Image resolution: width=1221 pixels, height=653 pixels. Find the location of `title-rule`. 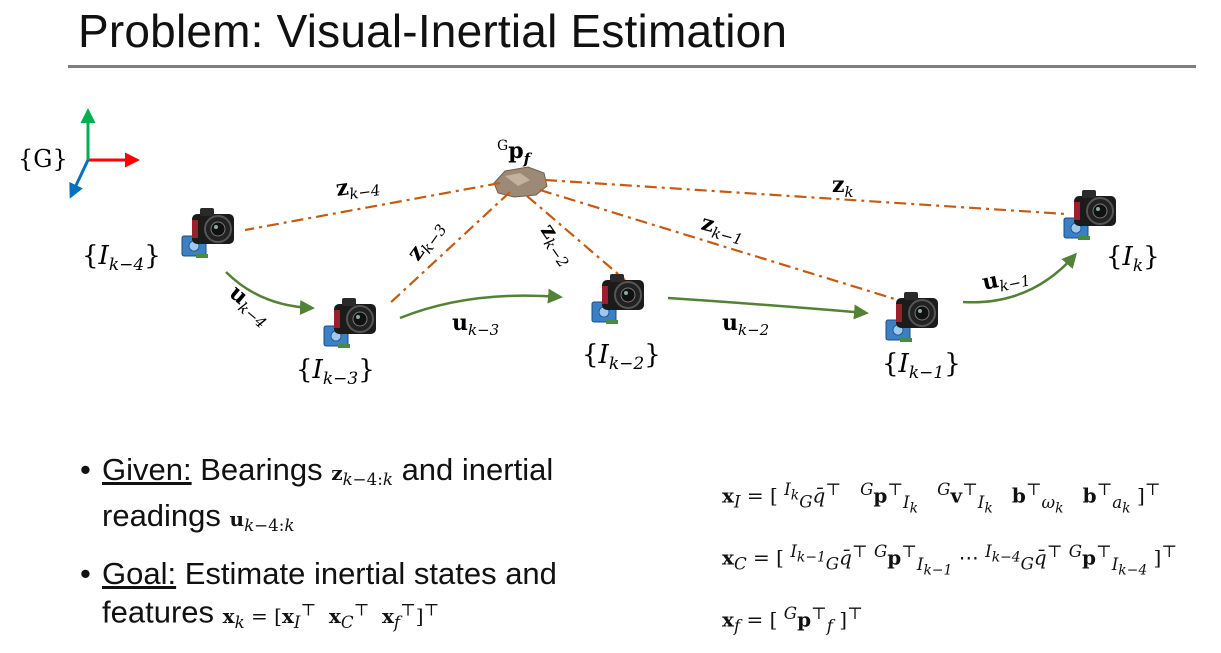

title-rule is located at coordinates (632, 66).